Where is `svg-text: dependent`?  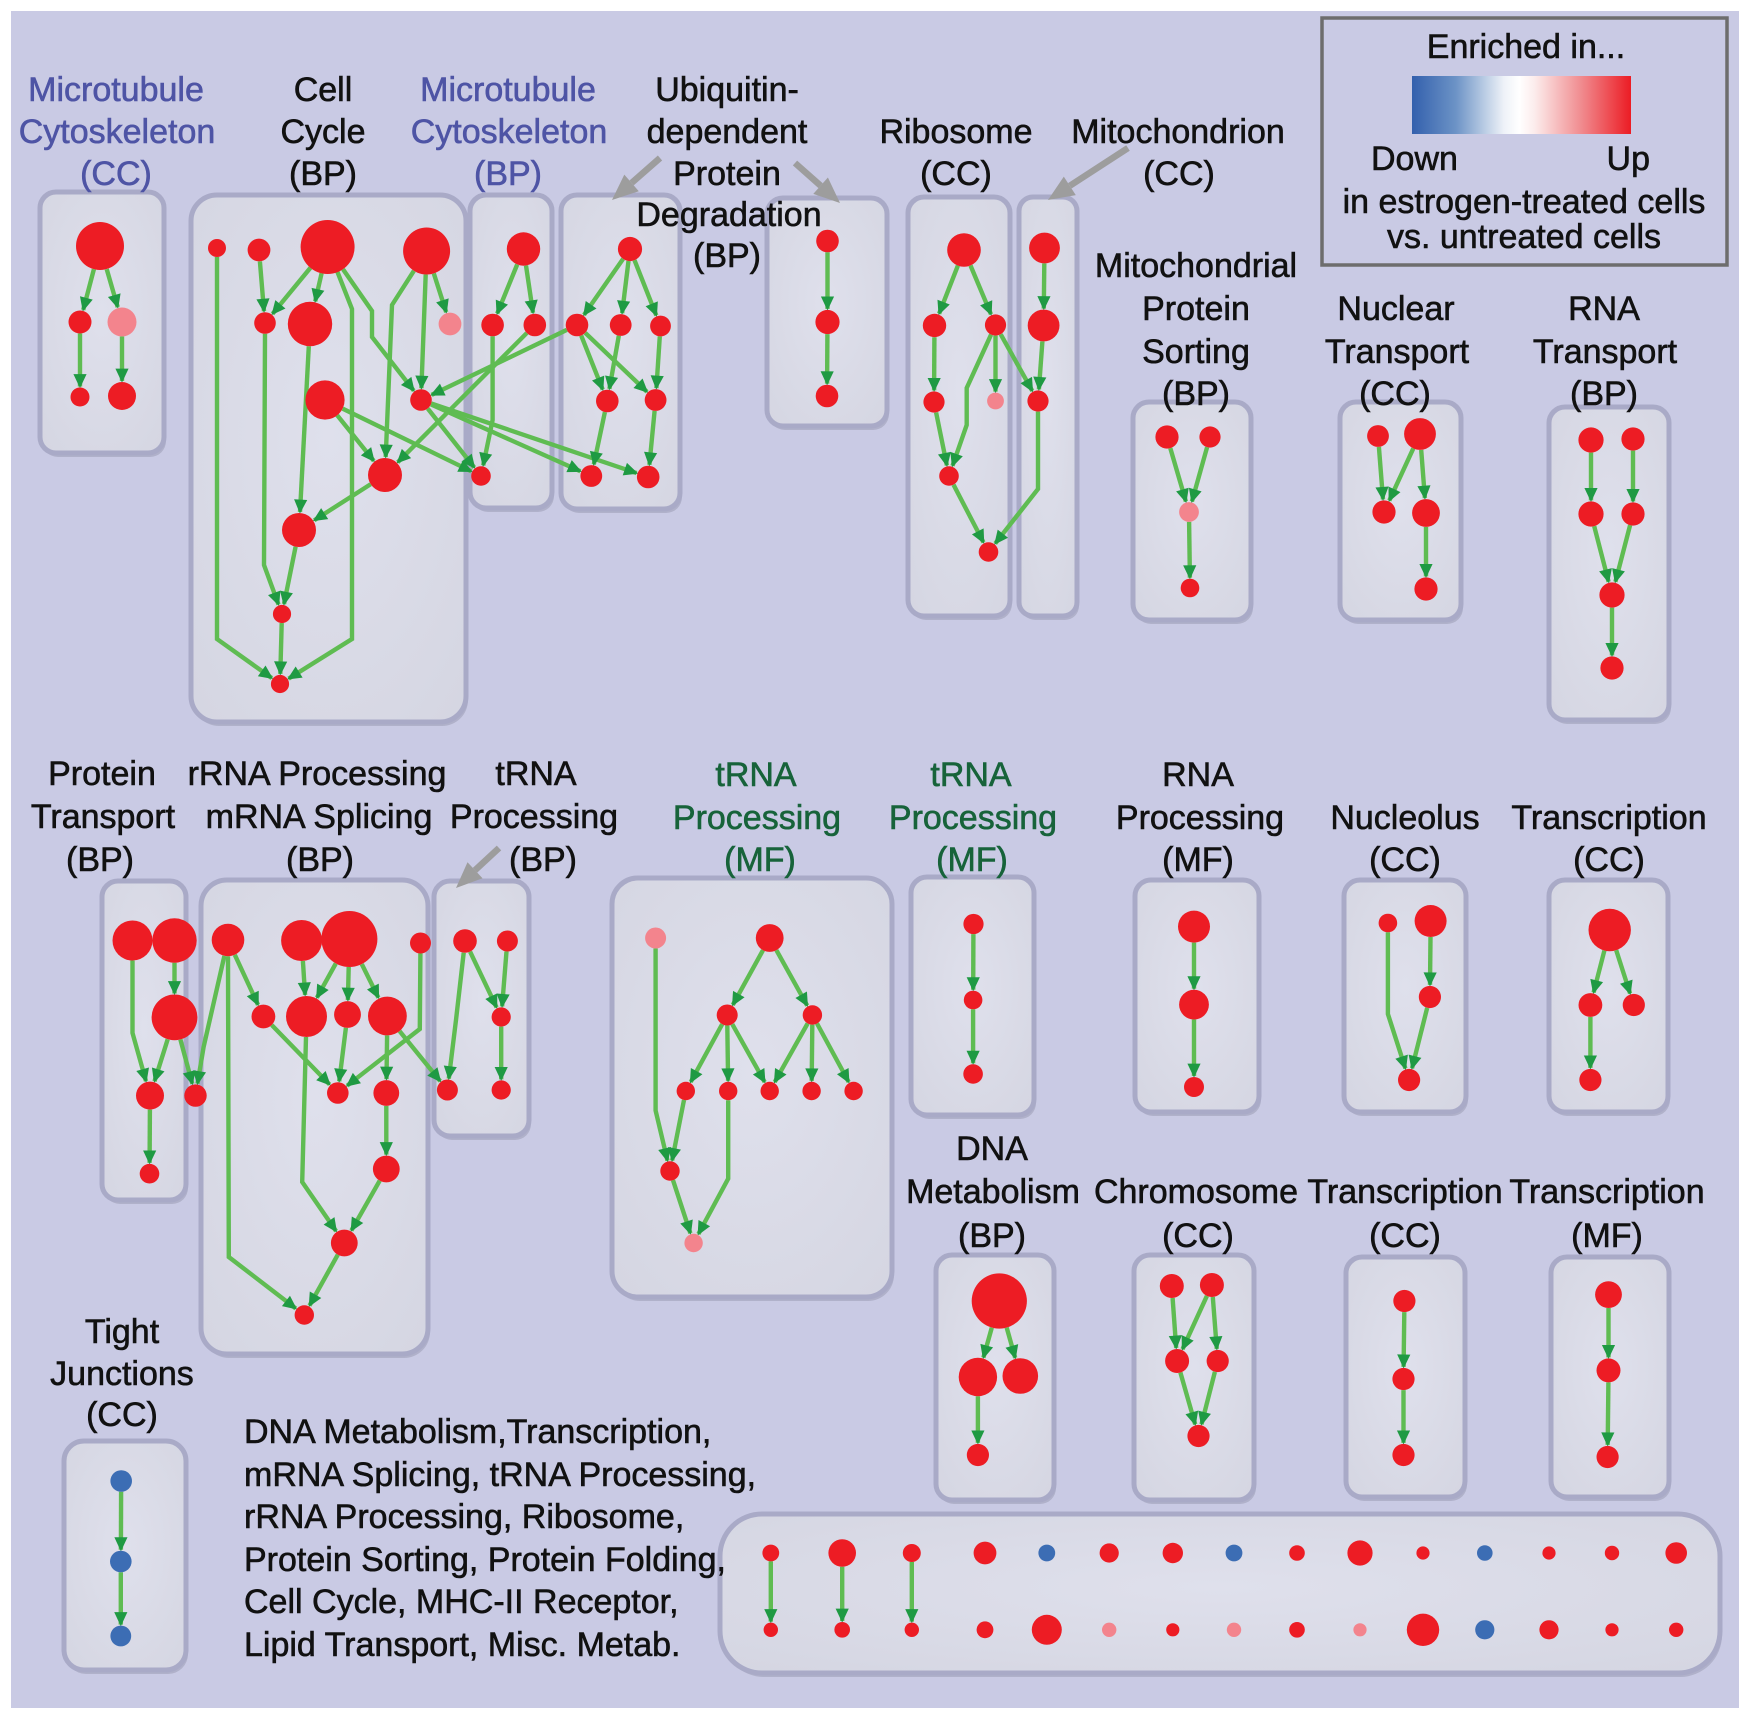 svg-text: dependent is located at coordinates (727, 132).